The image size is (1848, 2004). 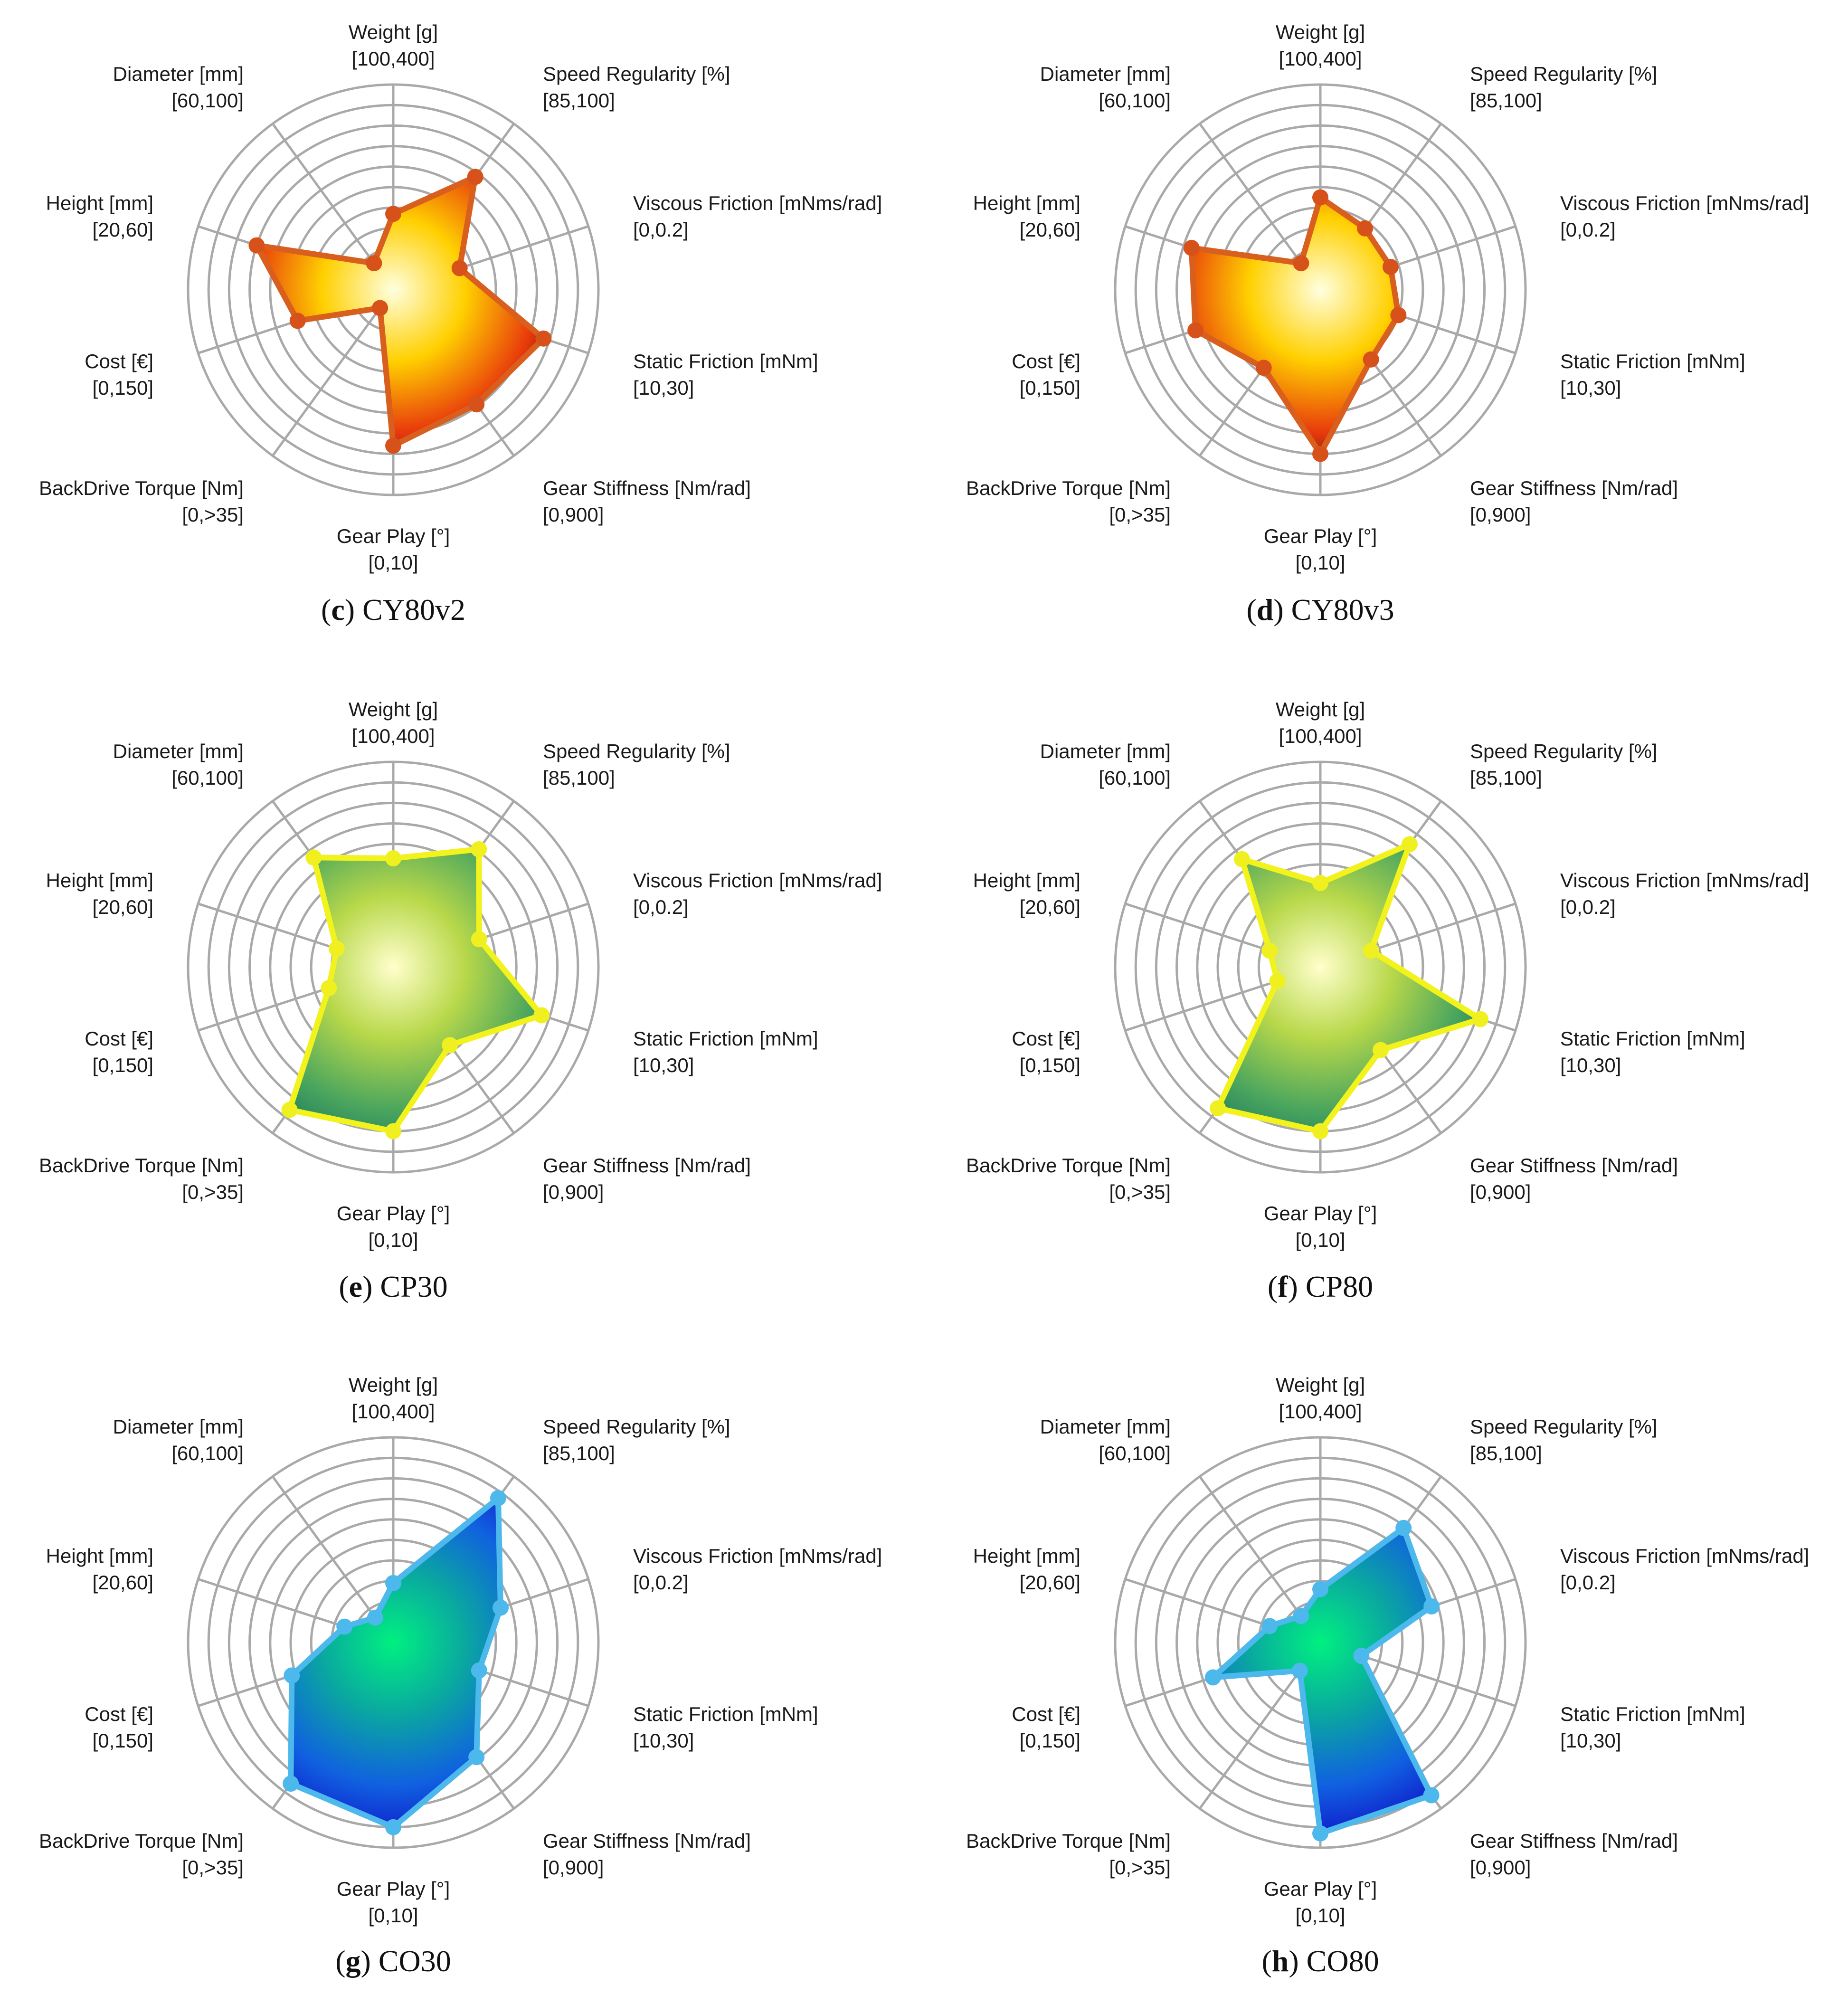 What do you see at coordinates (393, 1286) in the screenshot?
I see `chart-caption: (e) CP30` at bounding box center [393, 1286].